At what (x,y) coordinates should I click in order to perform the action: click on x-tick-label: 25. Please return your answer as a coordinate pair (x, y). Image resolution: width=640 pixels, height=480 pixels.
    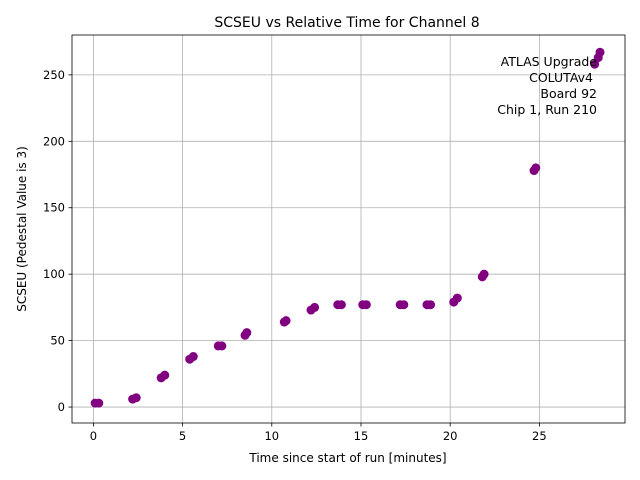
    Looking at the image, I should click on (539, 436).